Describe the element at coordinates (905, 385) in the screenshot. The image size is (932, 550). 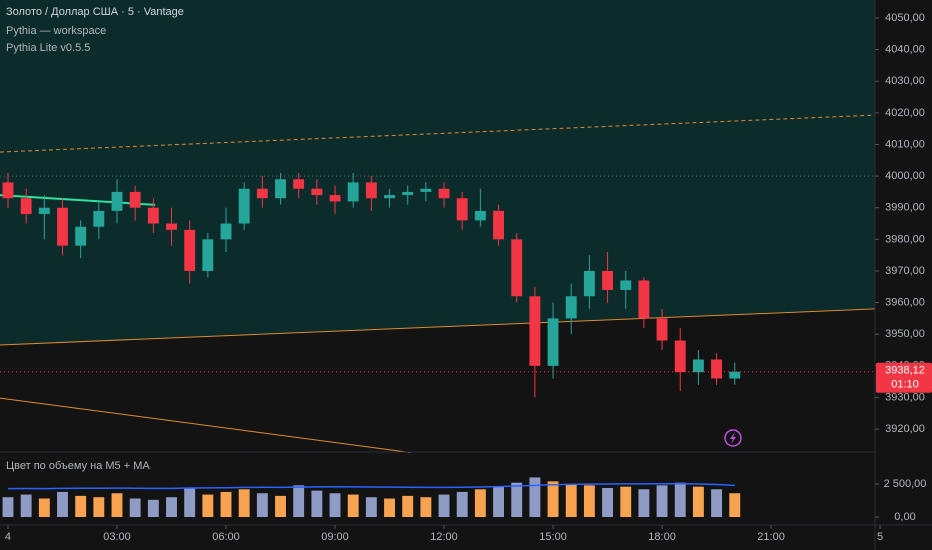
I see `countdown-label: 01:10` at that location.